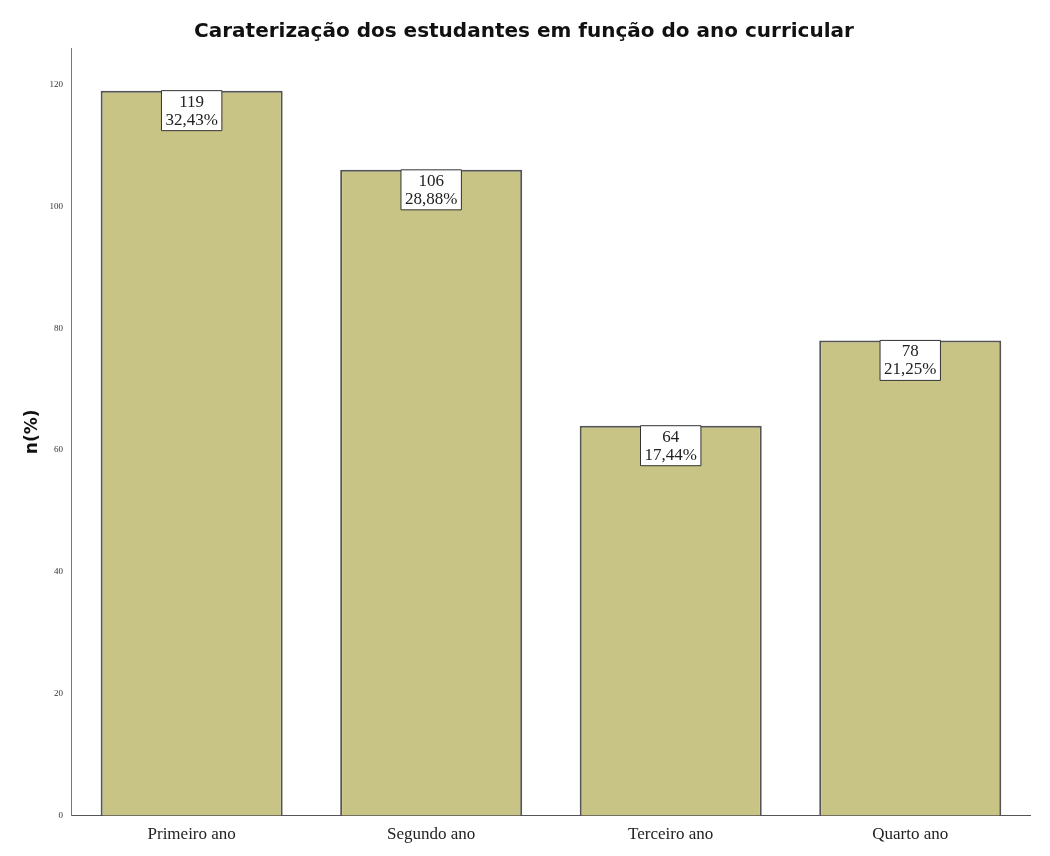 The width and height of the screenshot is (1050, 856). What do you see at coordinates (910, 360) in the screenshot?
I see `data-label: 78 21,25%` at bounding box center [910, 360].